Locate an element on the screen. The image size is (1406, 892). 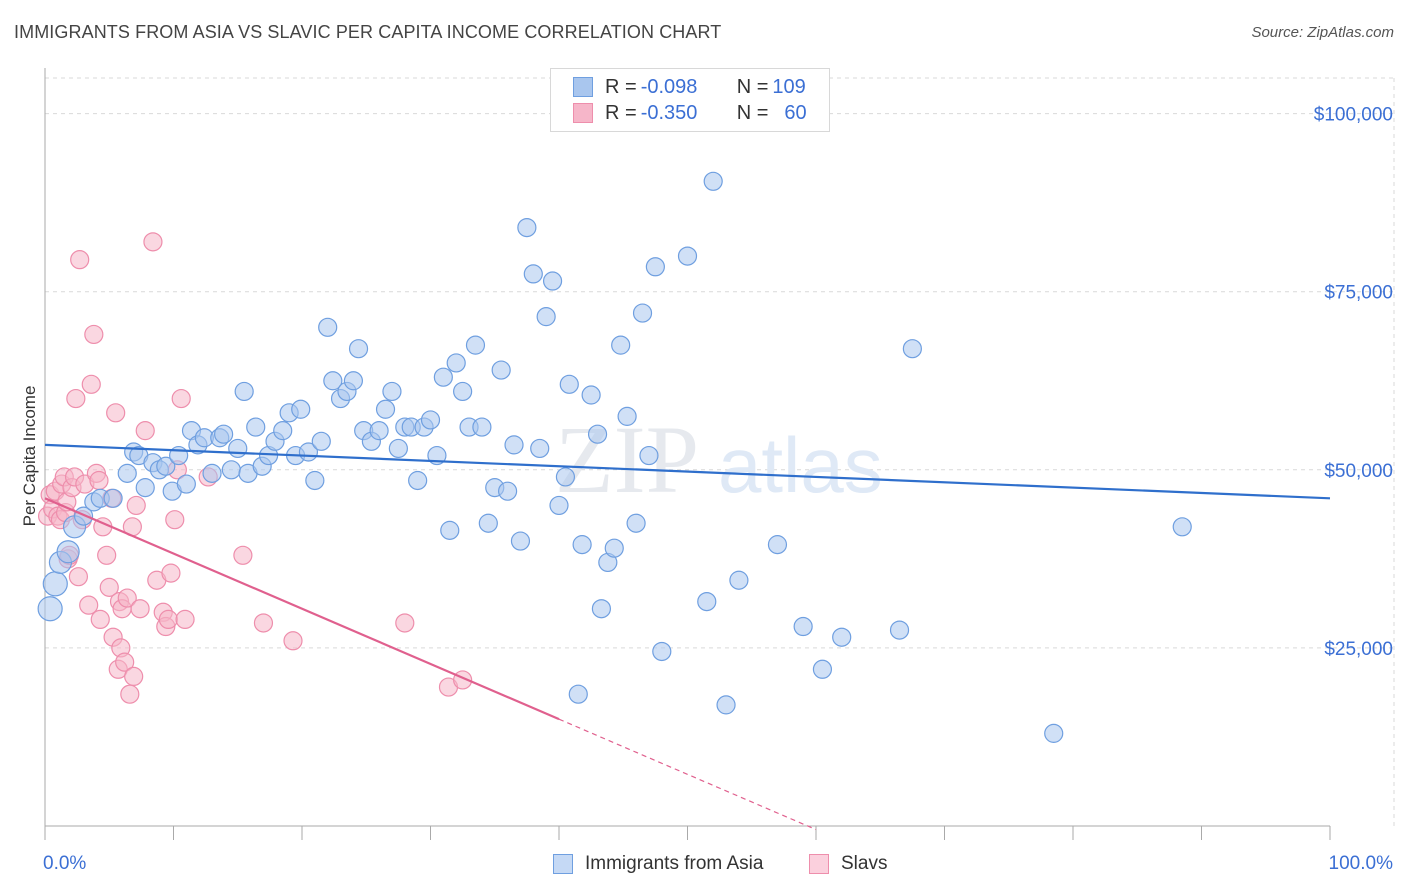
x-tick-label-max: 100.0% is located at coordinates (1361, 863).